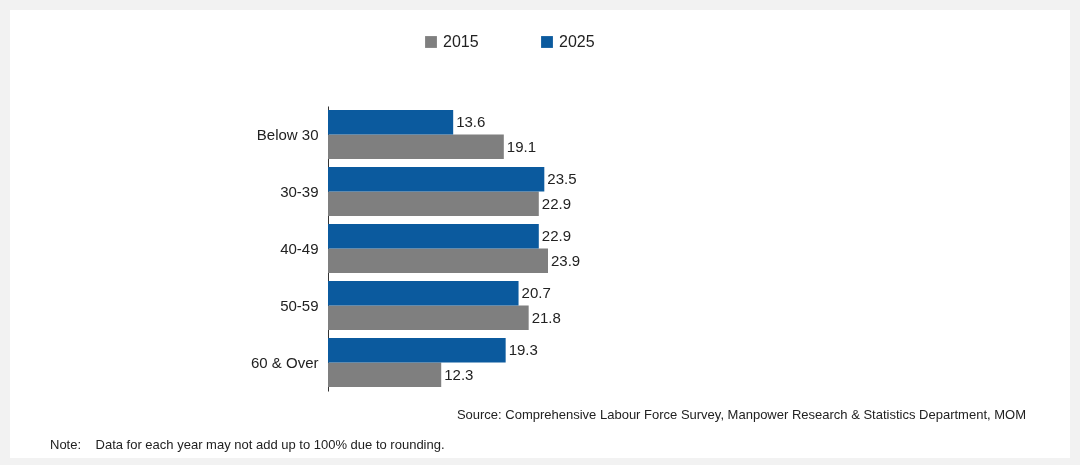 The height and width of the screenshot is (465, 1080). I want to click on data-label: 19.1, so click(521, 146).